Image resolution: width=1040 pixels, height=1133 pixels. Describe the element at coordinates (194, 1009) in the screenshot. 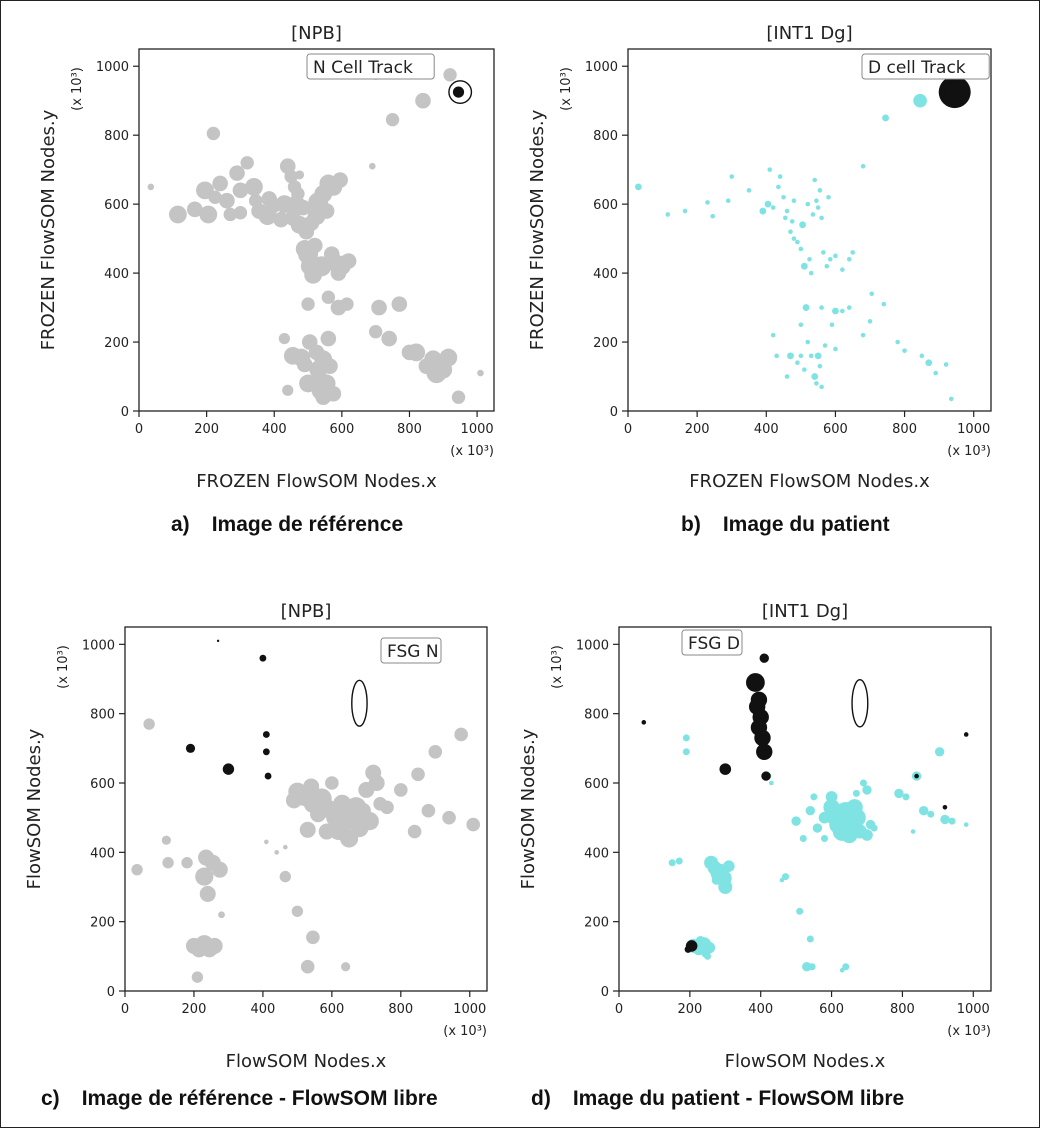

I see `x-tick-label: 200` at that location.